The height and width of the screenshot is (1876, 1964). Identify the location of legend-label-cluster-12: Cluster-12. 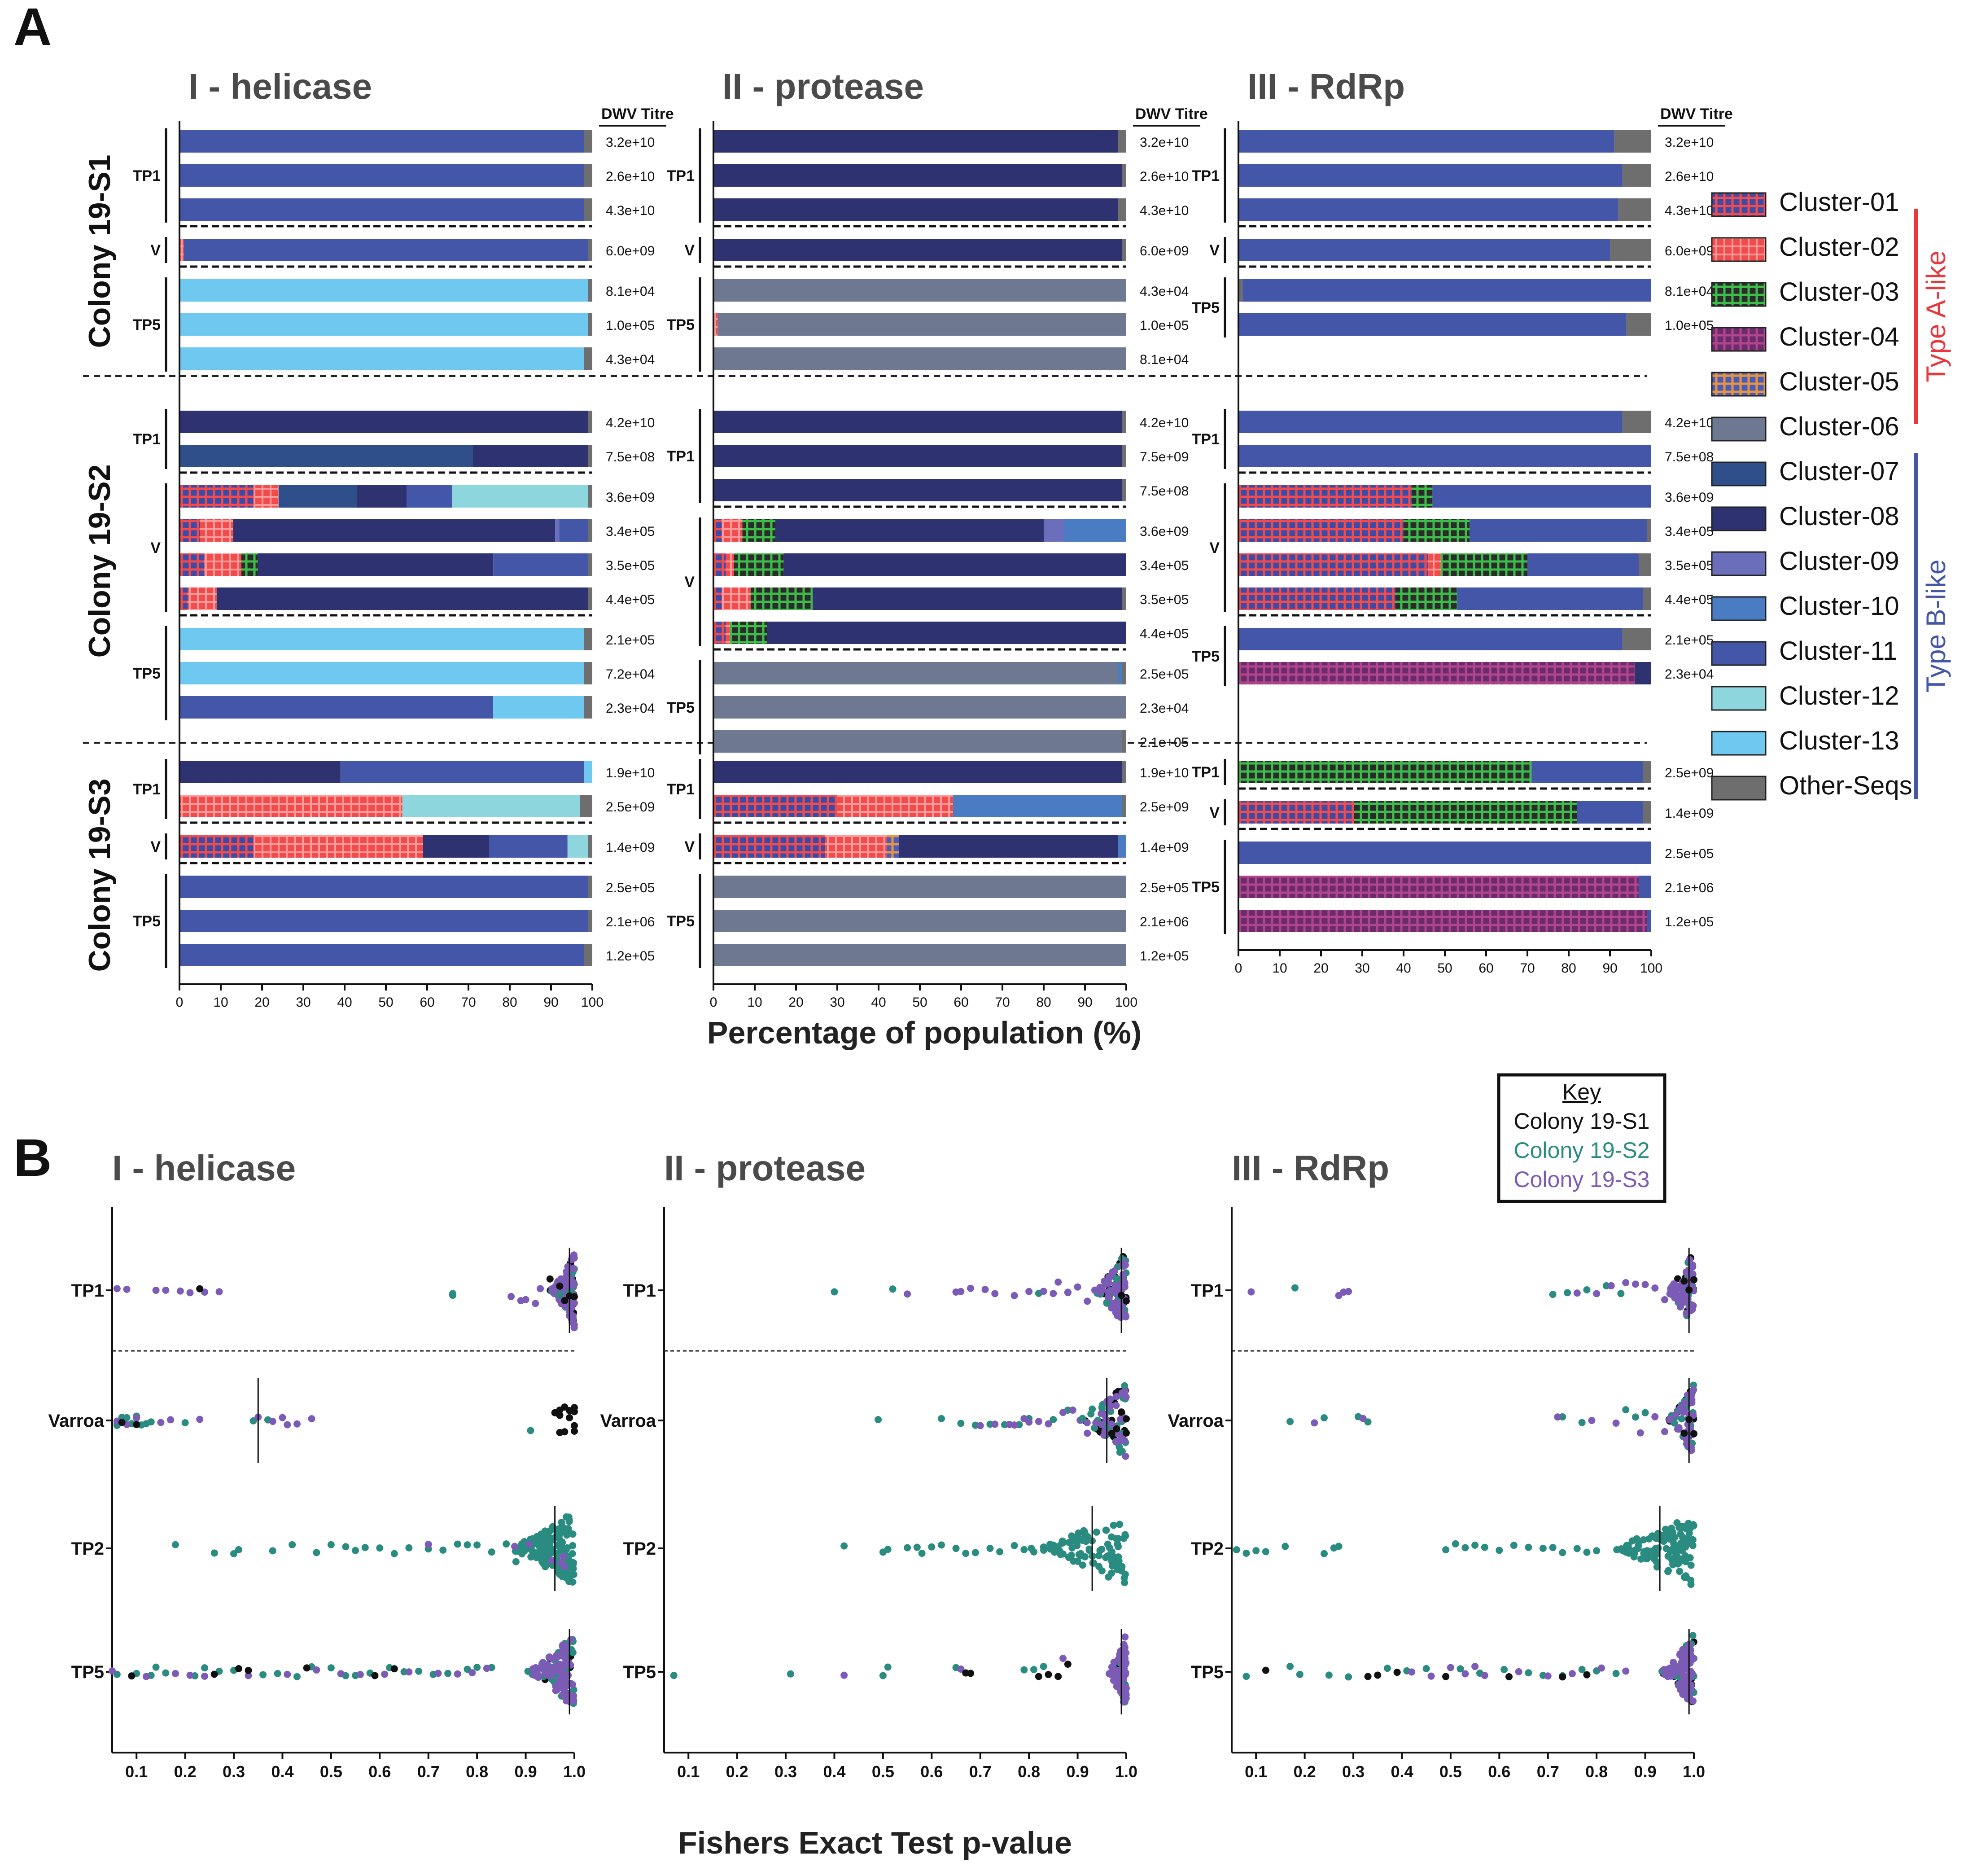
(1839, 695).